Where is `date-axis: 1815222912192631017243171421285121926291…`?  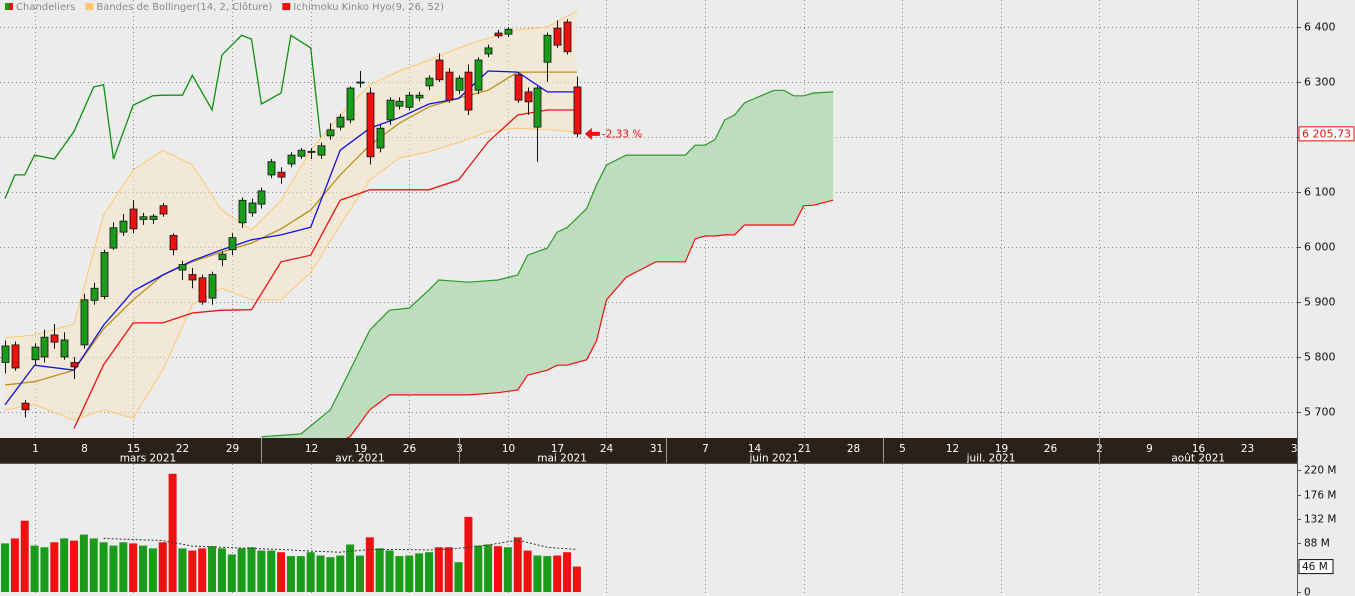 date-axis: 1815222912192631017243171421285121926291… is located at coordinates (664, 451).